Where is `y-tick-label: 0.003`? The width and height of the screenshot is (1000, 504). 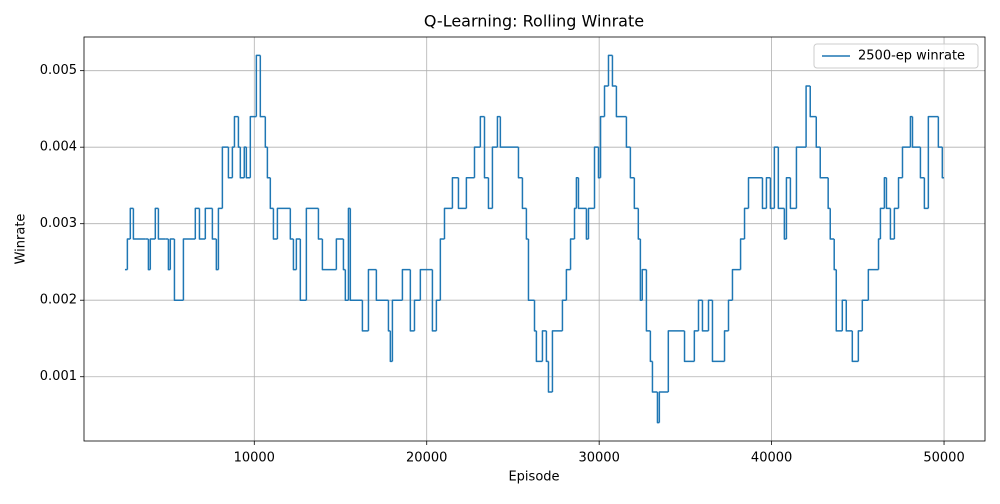 y-tick-label: 0.003 is located at coordinates (58, 223).